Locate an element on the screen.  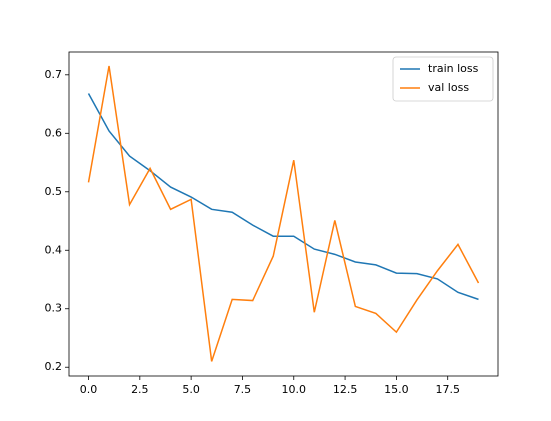
x-tick-label: 17.5 is located at coordinates (447, 389).